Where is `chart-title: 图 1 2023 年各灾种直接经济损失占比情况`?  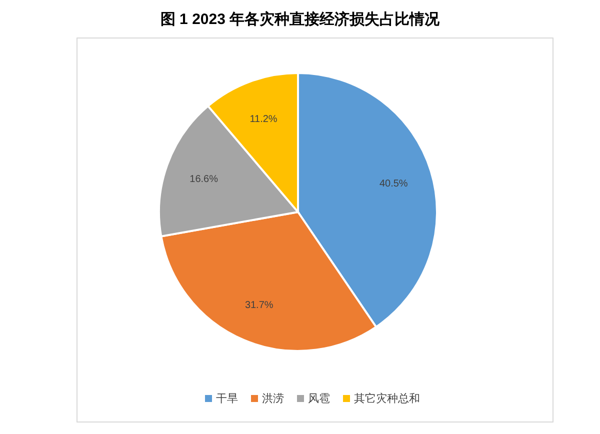 chart-title: 图 1 2023 年各灾种直接经济损失占比情况 is located at coordinates (300, 19).